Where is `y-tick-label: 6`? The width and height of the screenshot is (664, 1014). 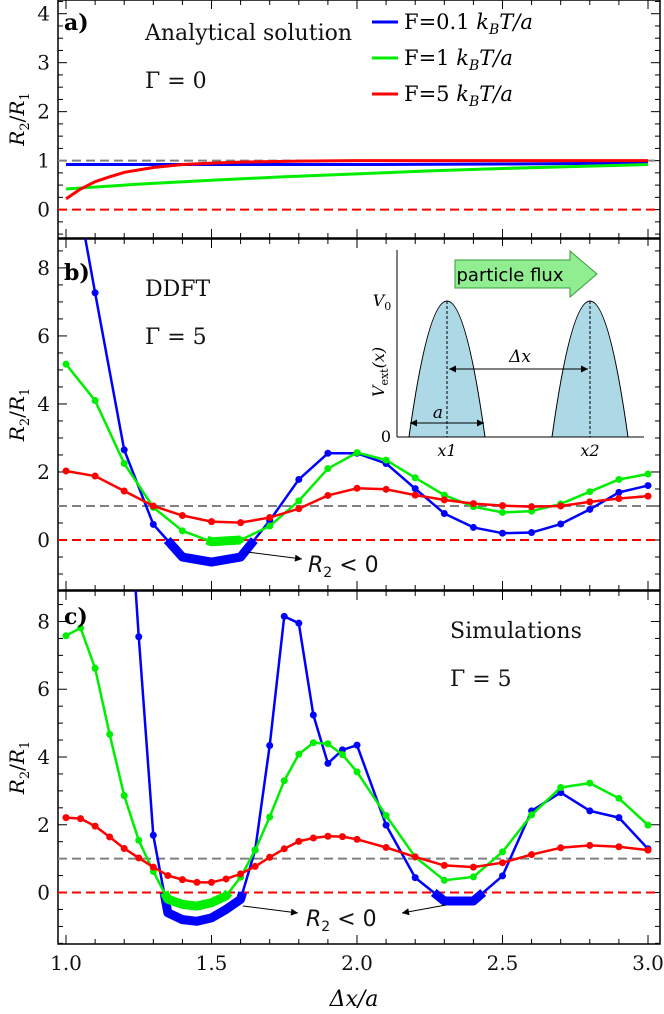 y-tick-label: 6 is located at coordinates (43, 336).